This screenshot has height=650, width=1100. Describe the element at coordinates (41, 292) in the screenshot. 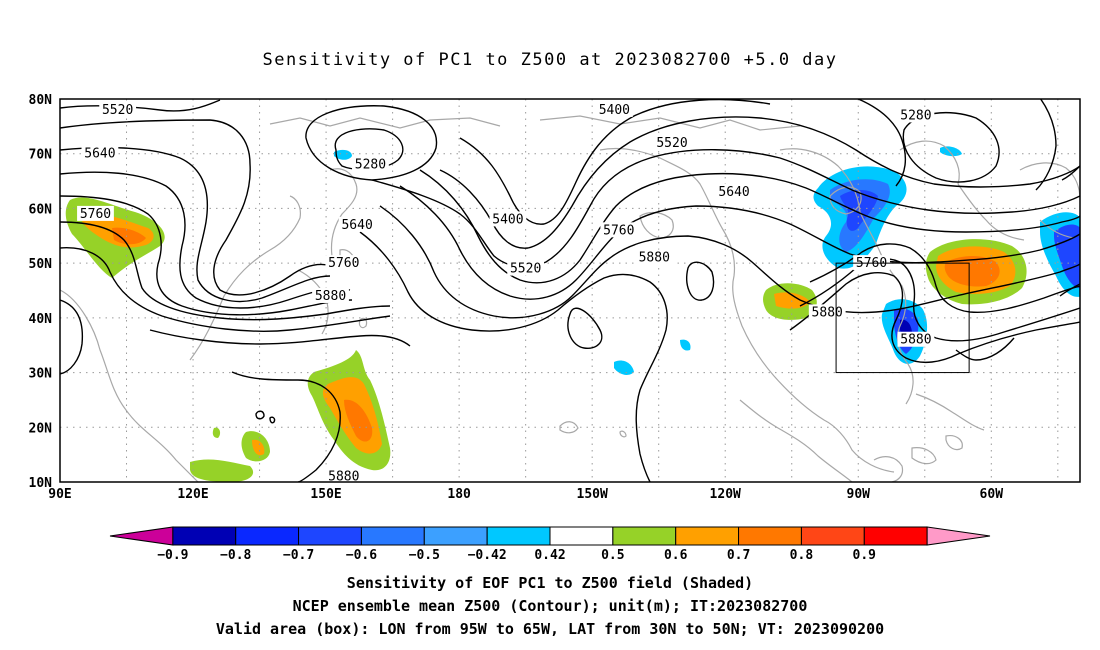

I see `lat-tick-labels: 10N 20N 30N 40N 50N 60N 70N 80N` at that location.